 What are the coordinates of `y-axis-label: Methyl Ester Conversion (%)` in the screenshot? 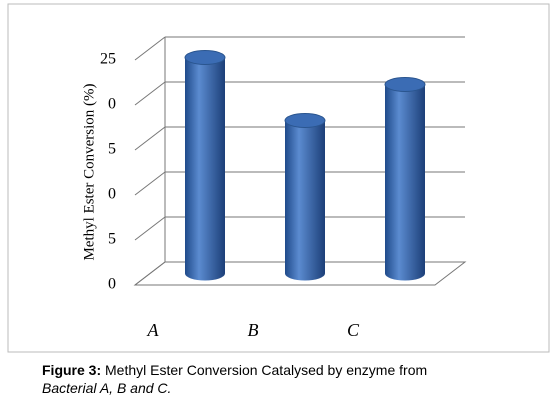 It's located at (89, 171).